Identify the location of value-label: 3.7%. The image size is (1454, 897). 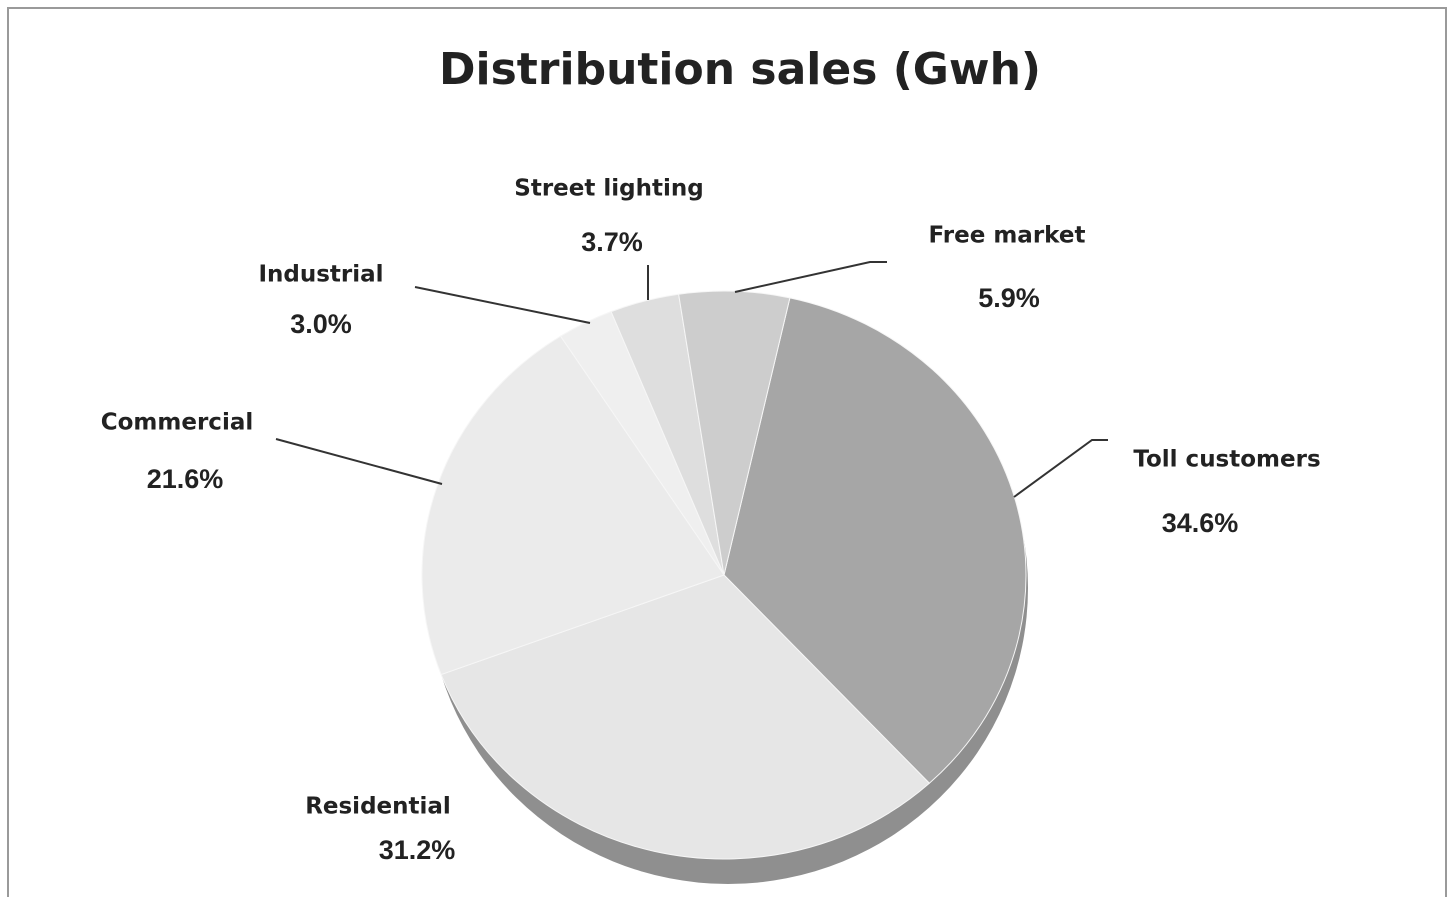
(612, 242).